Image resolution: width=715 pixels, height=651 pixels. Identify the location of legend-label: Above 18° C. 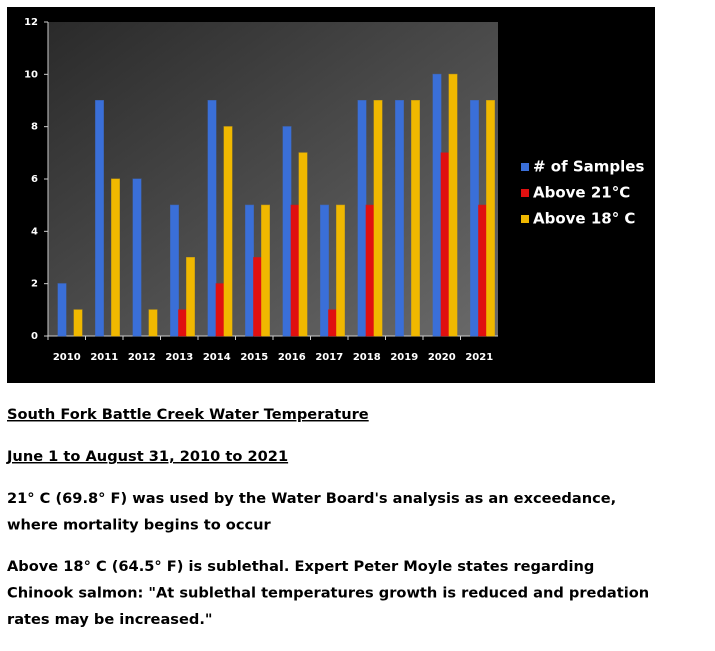
(584, 219).